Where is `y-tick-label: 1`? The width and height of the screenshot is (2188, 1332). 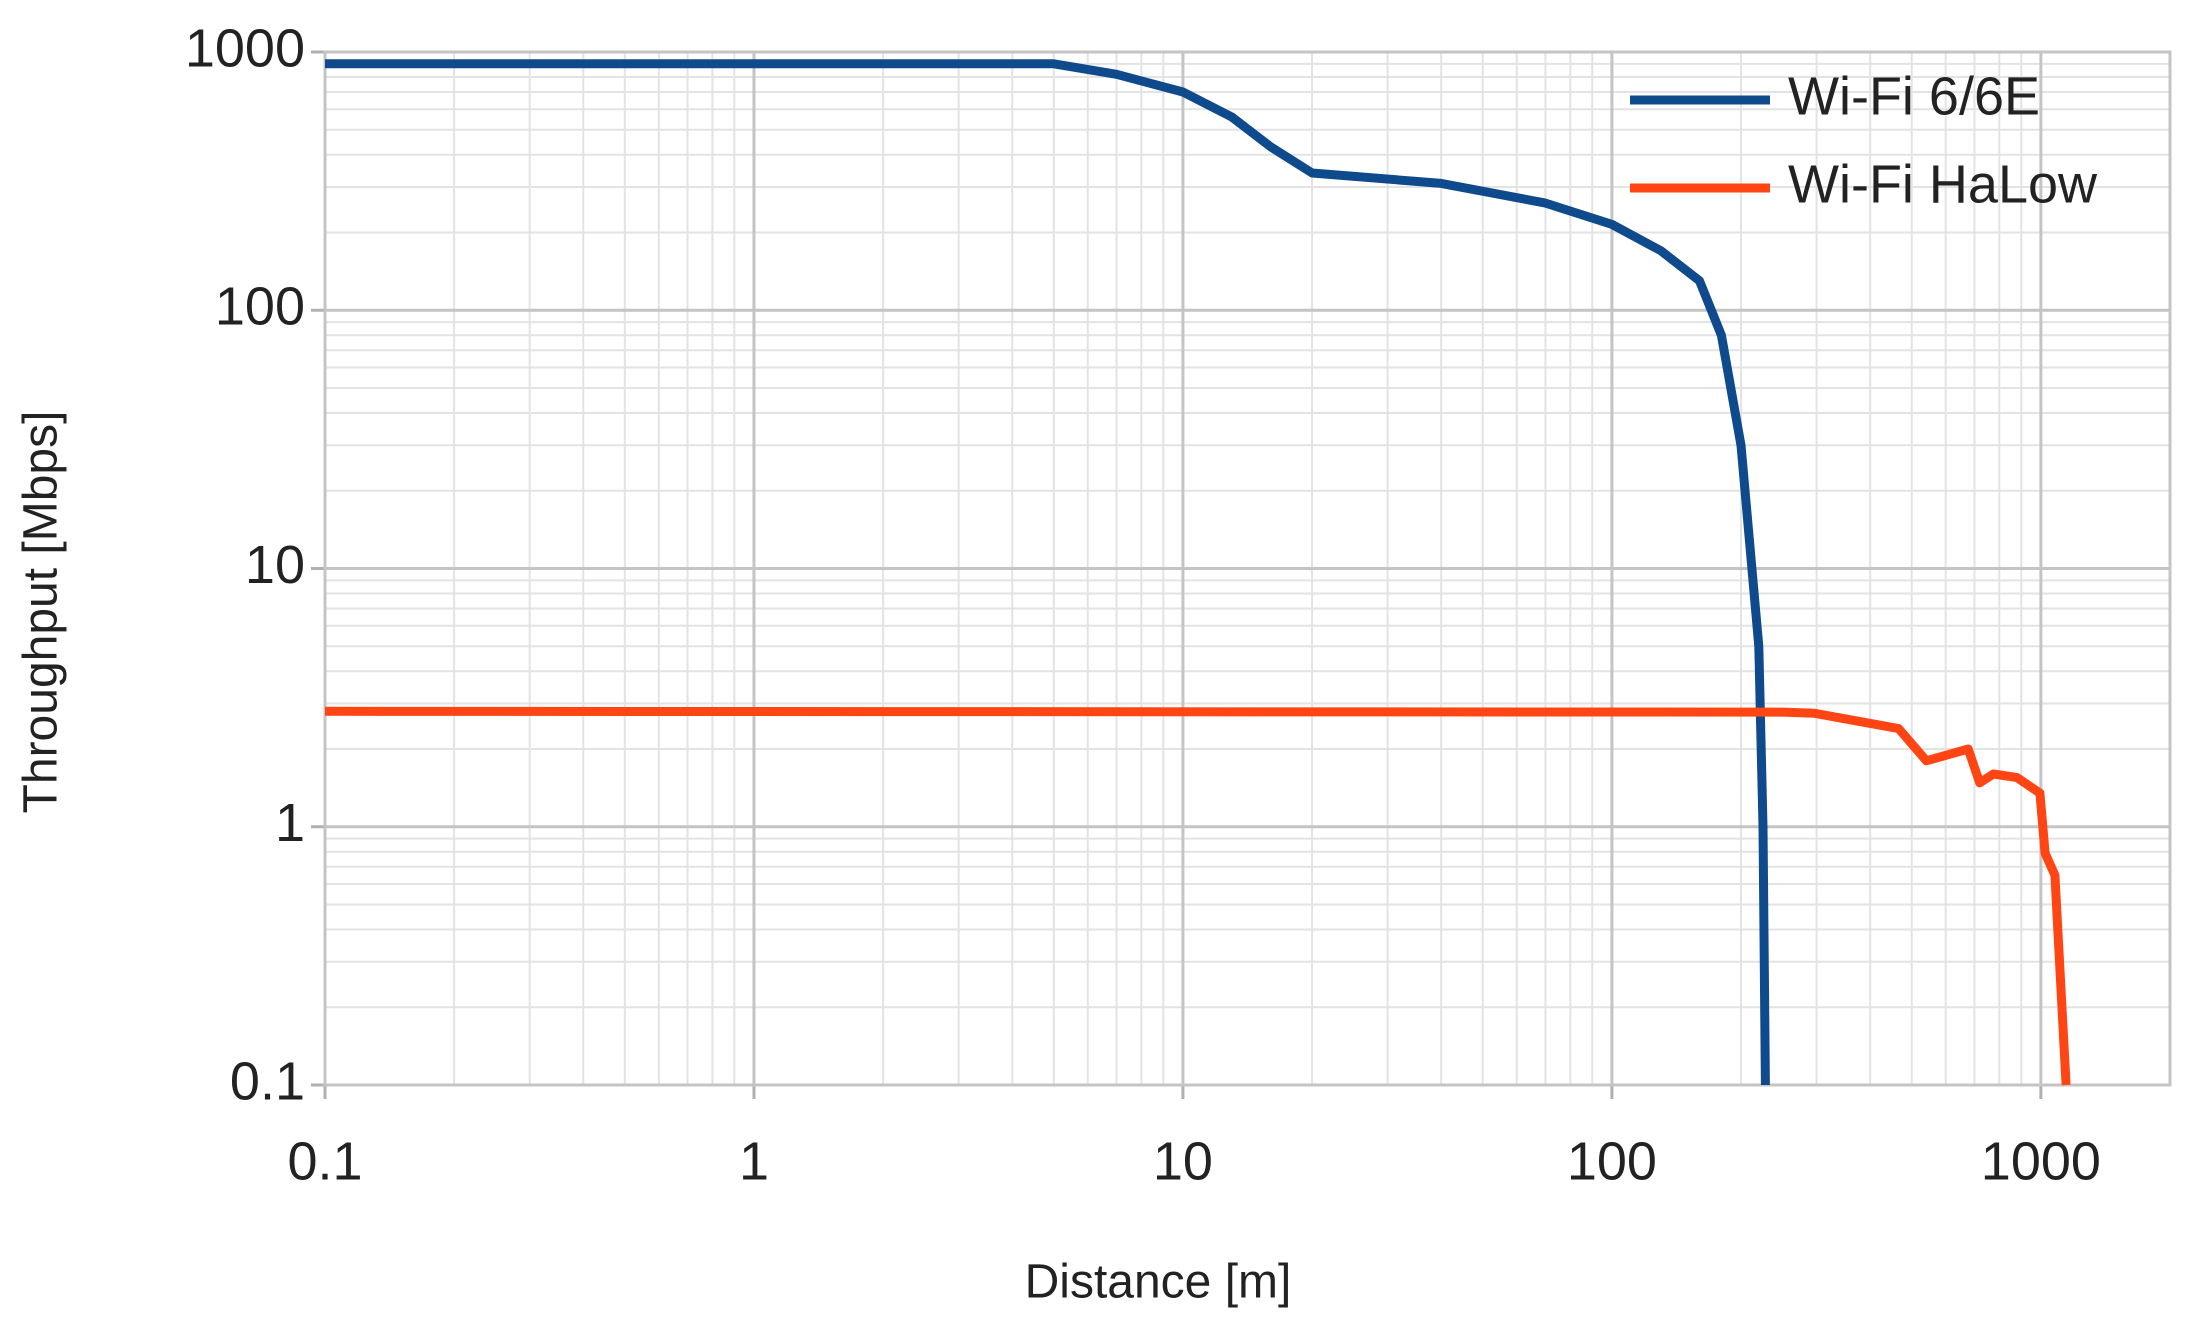
y-tick-label: 1 is located at coordinates (290, 823).